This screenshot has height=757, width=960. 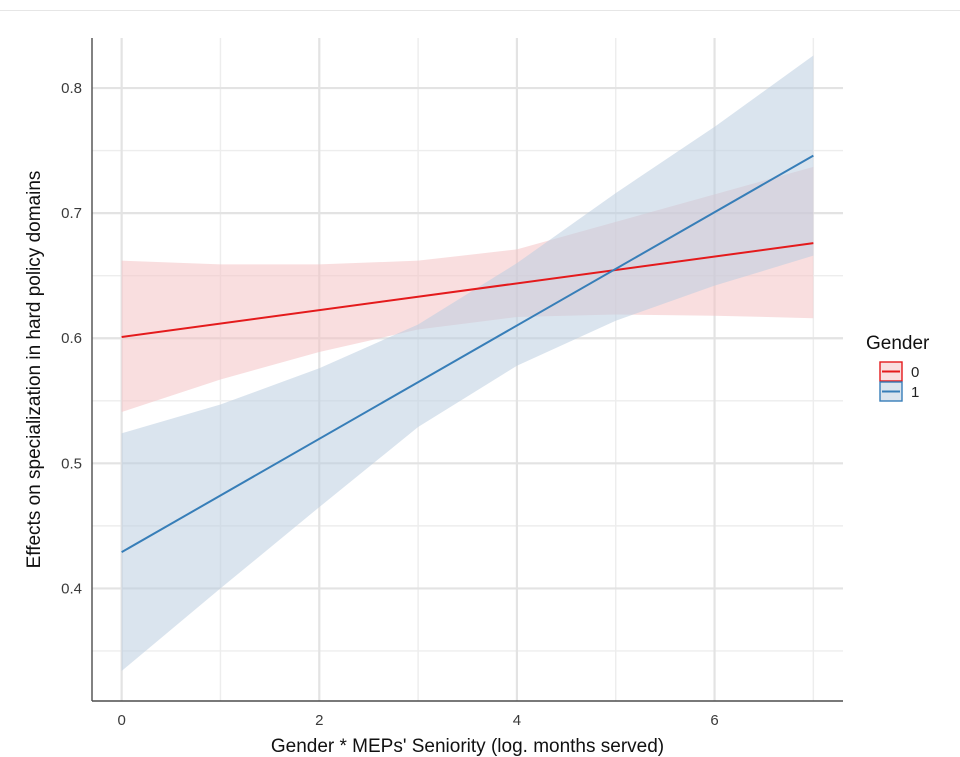 What do you see at coordinates (915, 392) in the screenshot?
I see `legend-label-1: 1` at bounding box center [915, 392].